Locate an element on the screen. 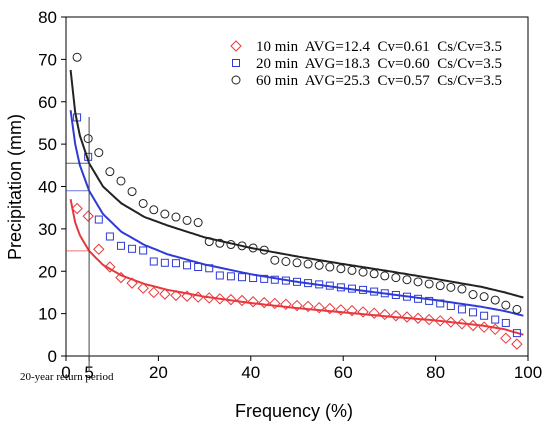 This screenshot has height=431, width=550. y-tick-label: 10 is located at coordinates (47, 314).